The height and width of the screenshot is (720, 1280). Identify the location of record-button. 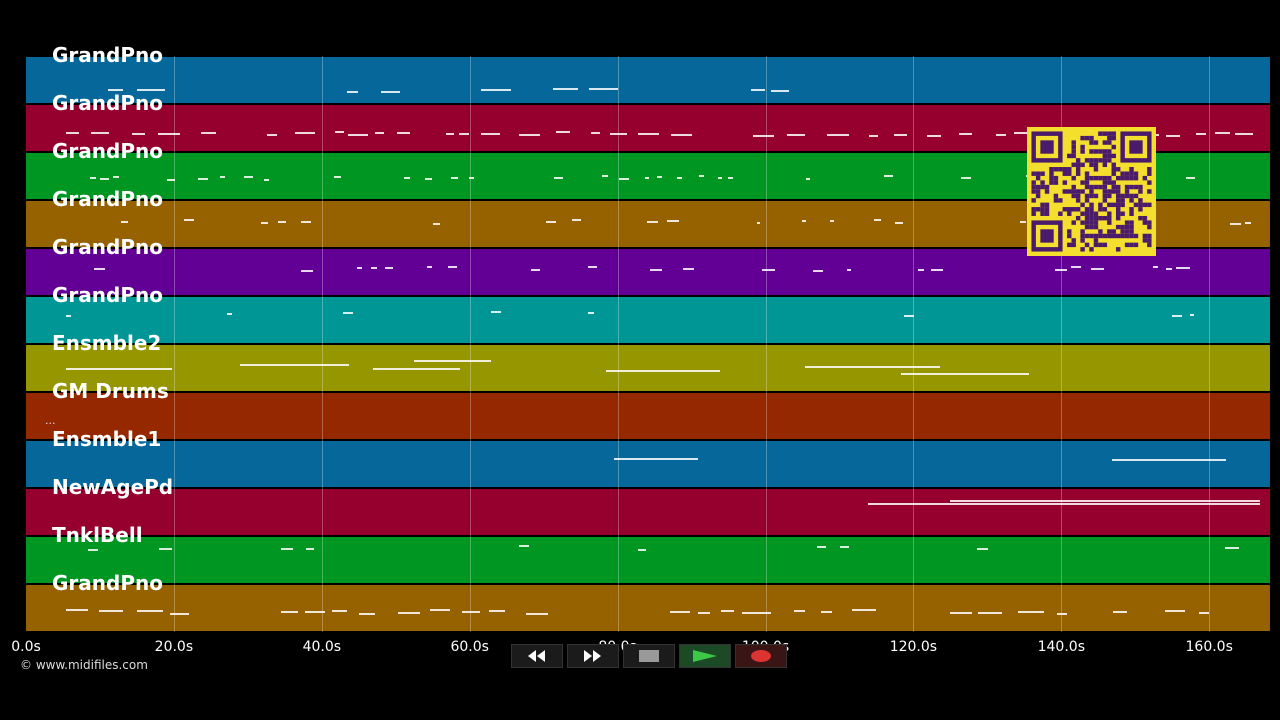
(761, 656).